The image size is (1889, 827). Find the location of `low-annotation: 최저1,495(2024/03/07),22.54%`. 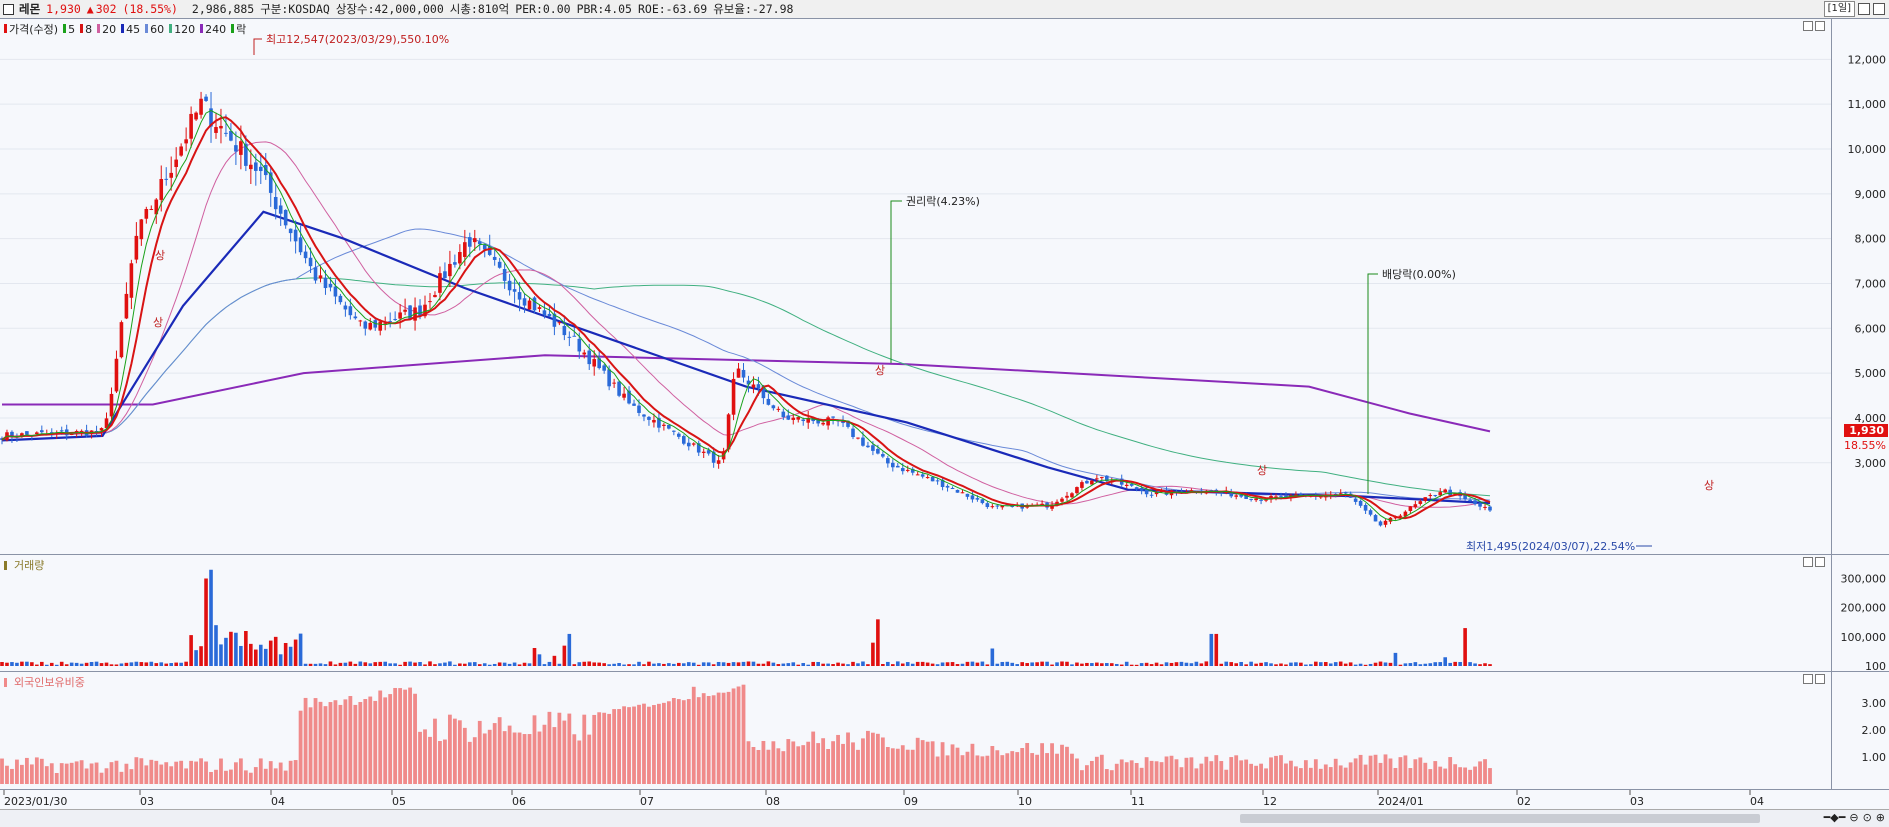

low-annotation: 최저1,495(2024/03/07),22.54% is located at coordinates (1550, 546).